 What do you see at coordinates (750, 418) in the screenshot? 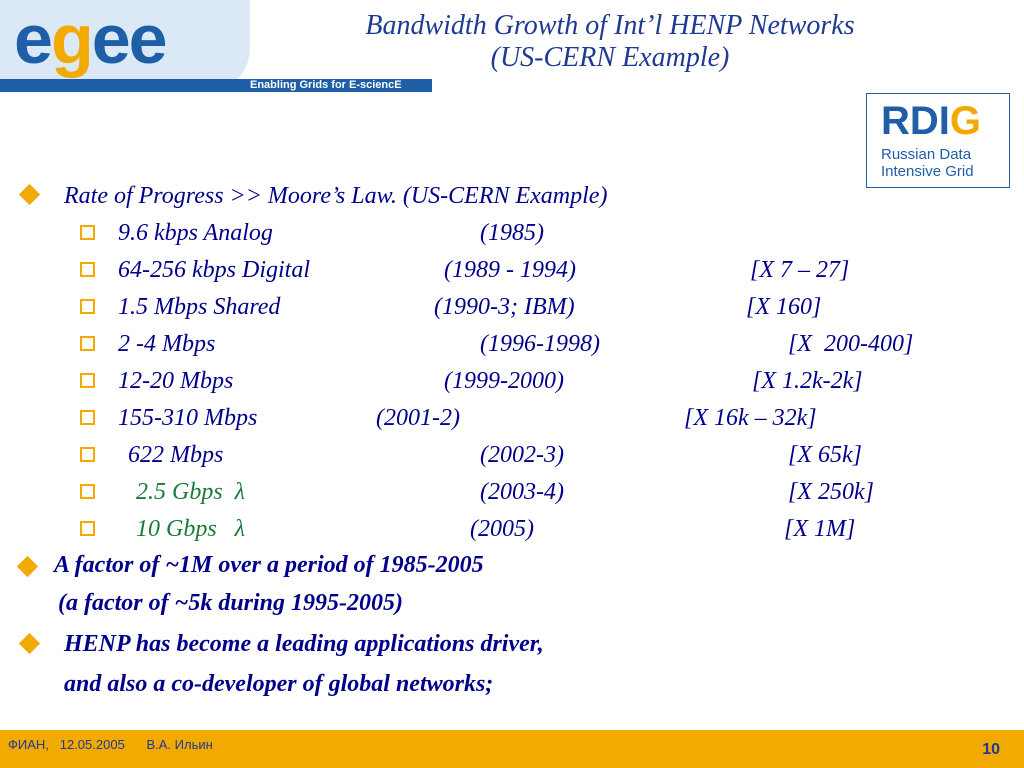
I see `row-factor: [X 16k – 32k]` at bounding box center [750, 418].